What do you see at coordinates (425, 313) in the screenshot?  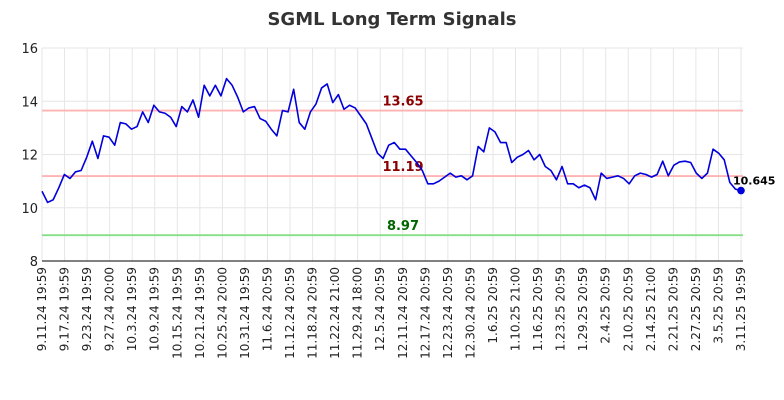 I see `x-tick-label: 12.17.24 20:59` at bounding box center [425, 313].